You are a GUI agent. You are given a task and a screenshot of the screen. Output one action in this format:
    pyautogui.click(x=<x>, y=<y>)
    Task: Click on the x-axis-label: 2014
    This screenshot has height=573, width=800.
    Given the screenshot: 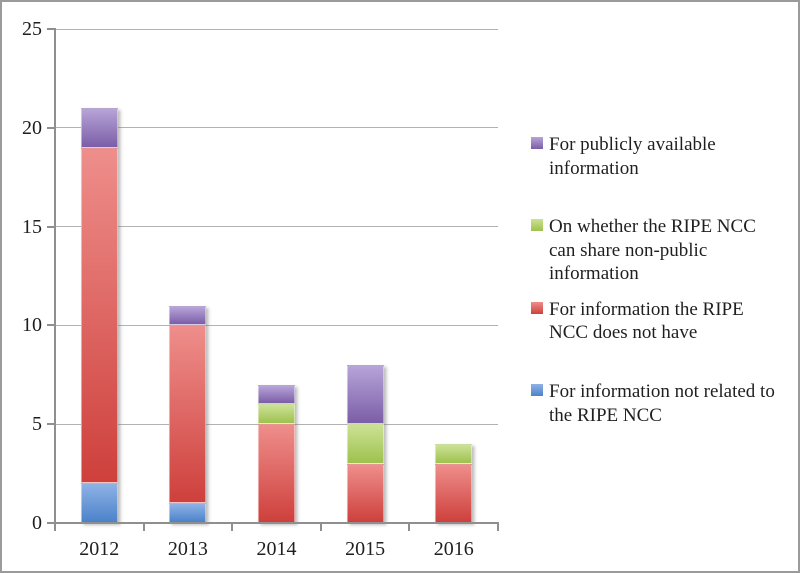 What is the action you would take?
    pyautogui.click(x=276, y=549)
    